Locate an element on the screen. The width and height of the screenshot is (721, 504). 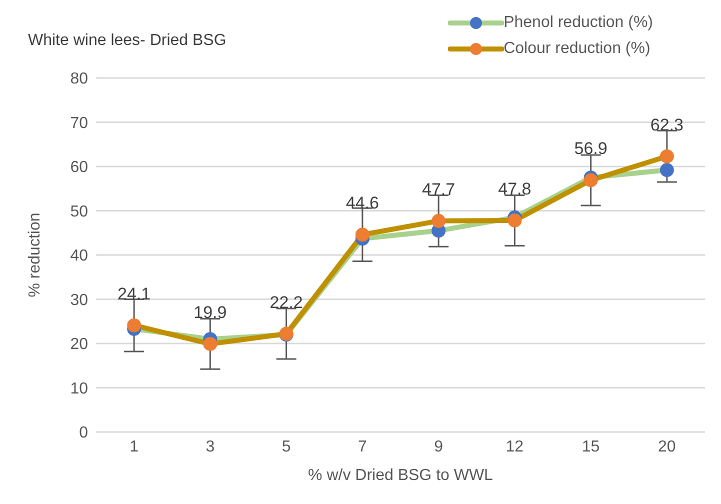
y-tick-label: 20 is located at coordinates (79, 345).